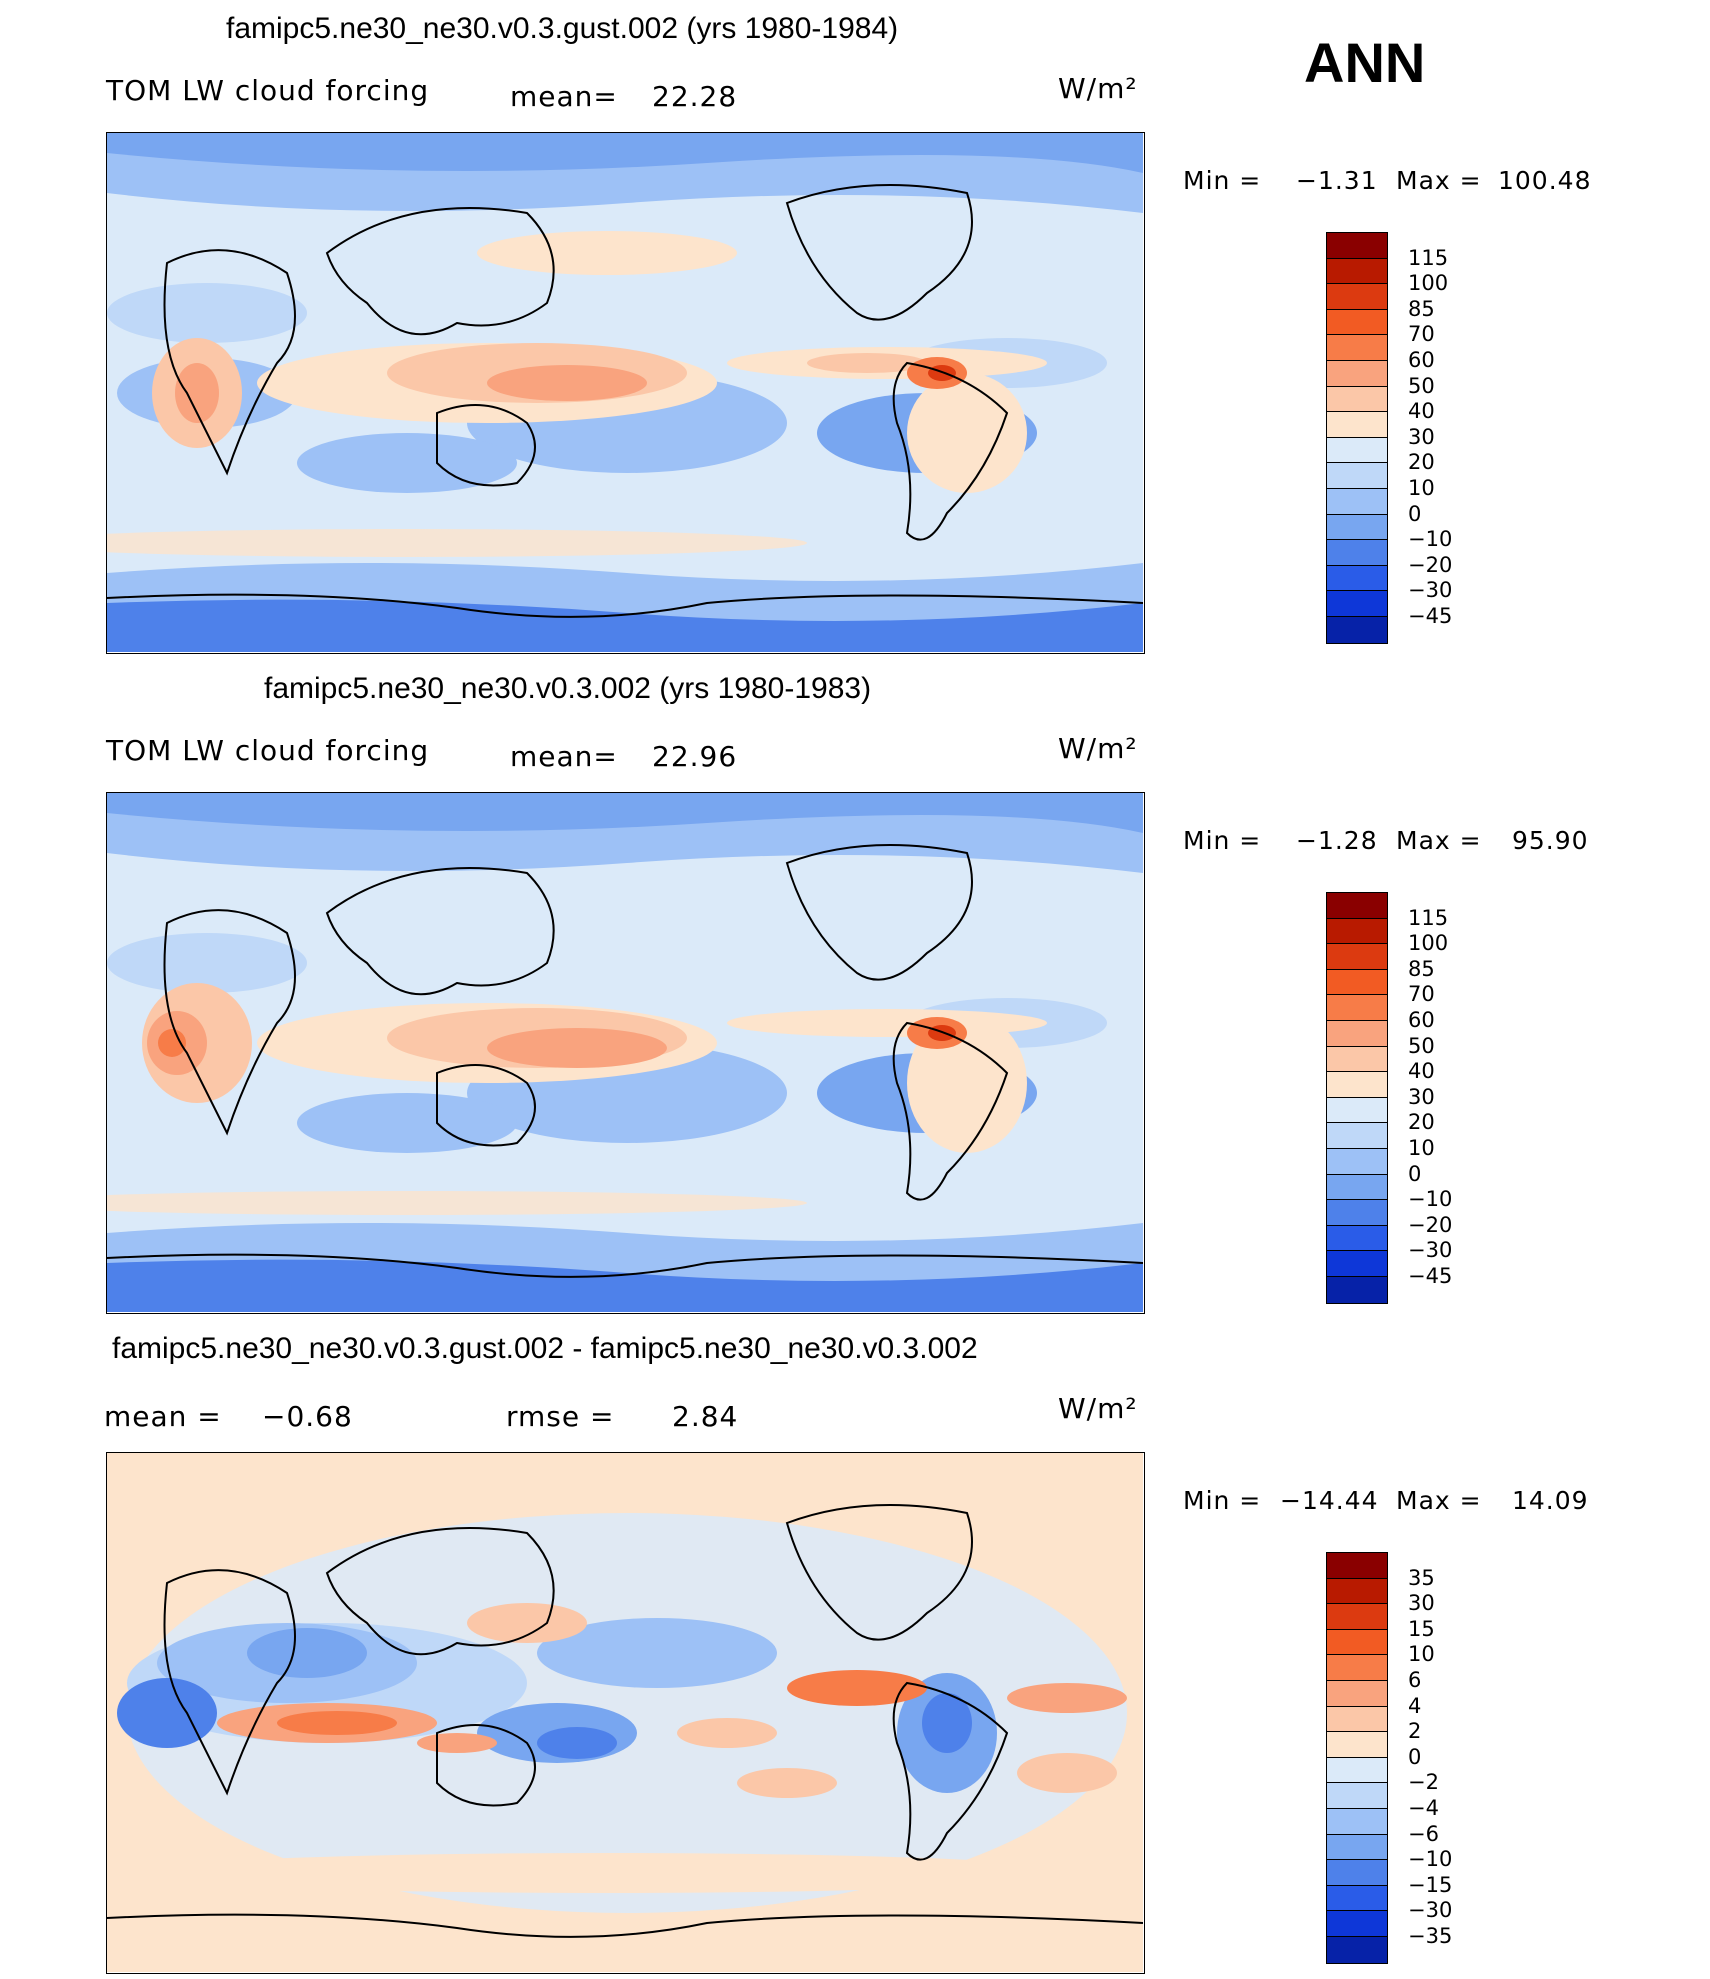 The image size is (1710, 1979). Describe the element at coordinates (1389, 1098) in the screenshot. I see `panel2-colorbar: 115 100 85 70 60 50 40 30 20 10 0 −10 −20 −30 −45` at that location.